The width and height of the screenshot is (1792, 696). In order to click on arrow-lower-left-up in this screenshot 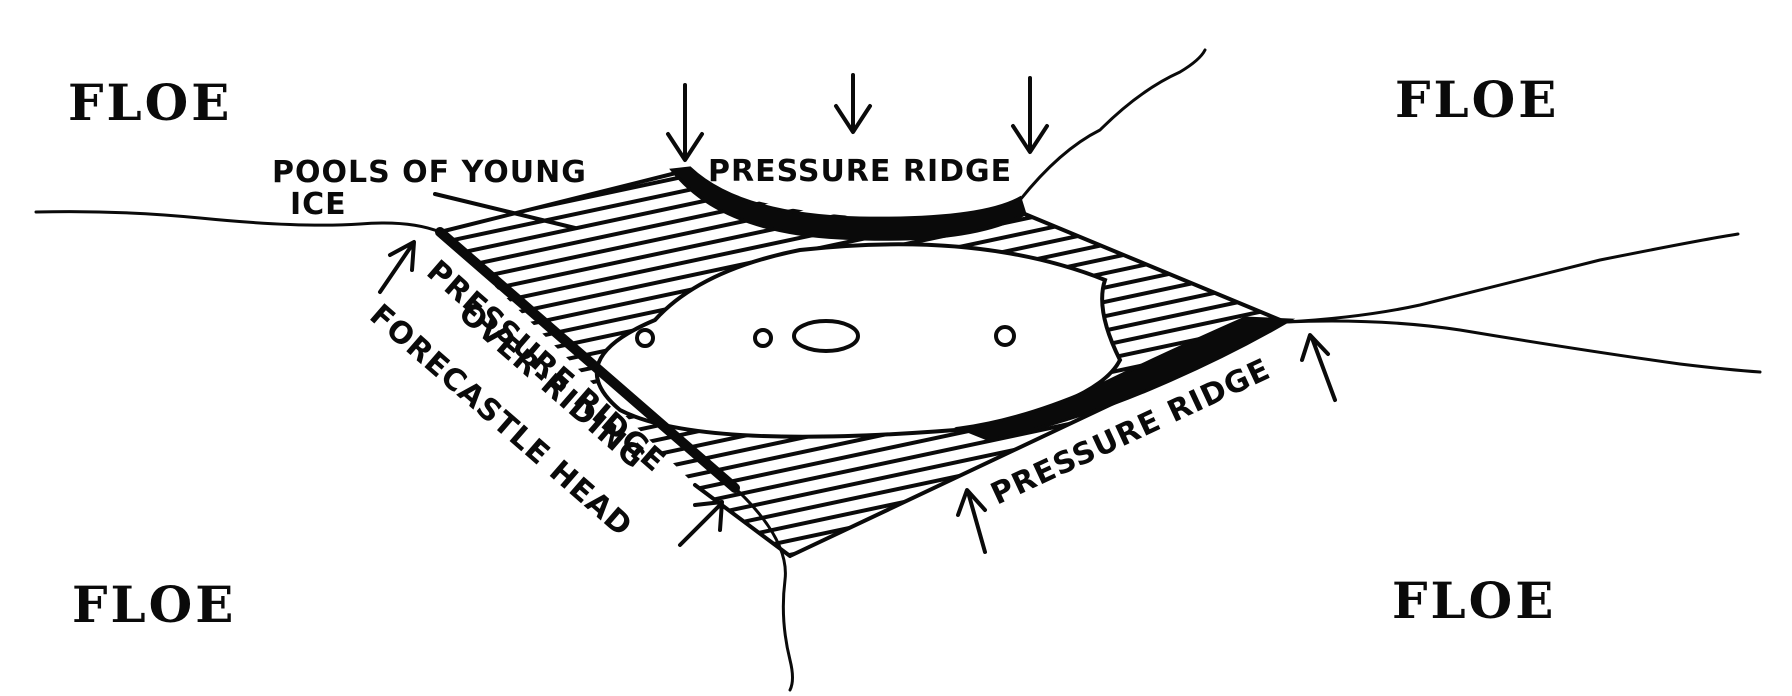, I will do `click(701, 523)`.